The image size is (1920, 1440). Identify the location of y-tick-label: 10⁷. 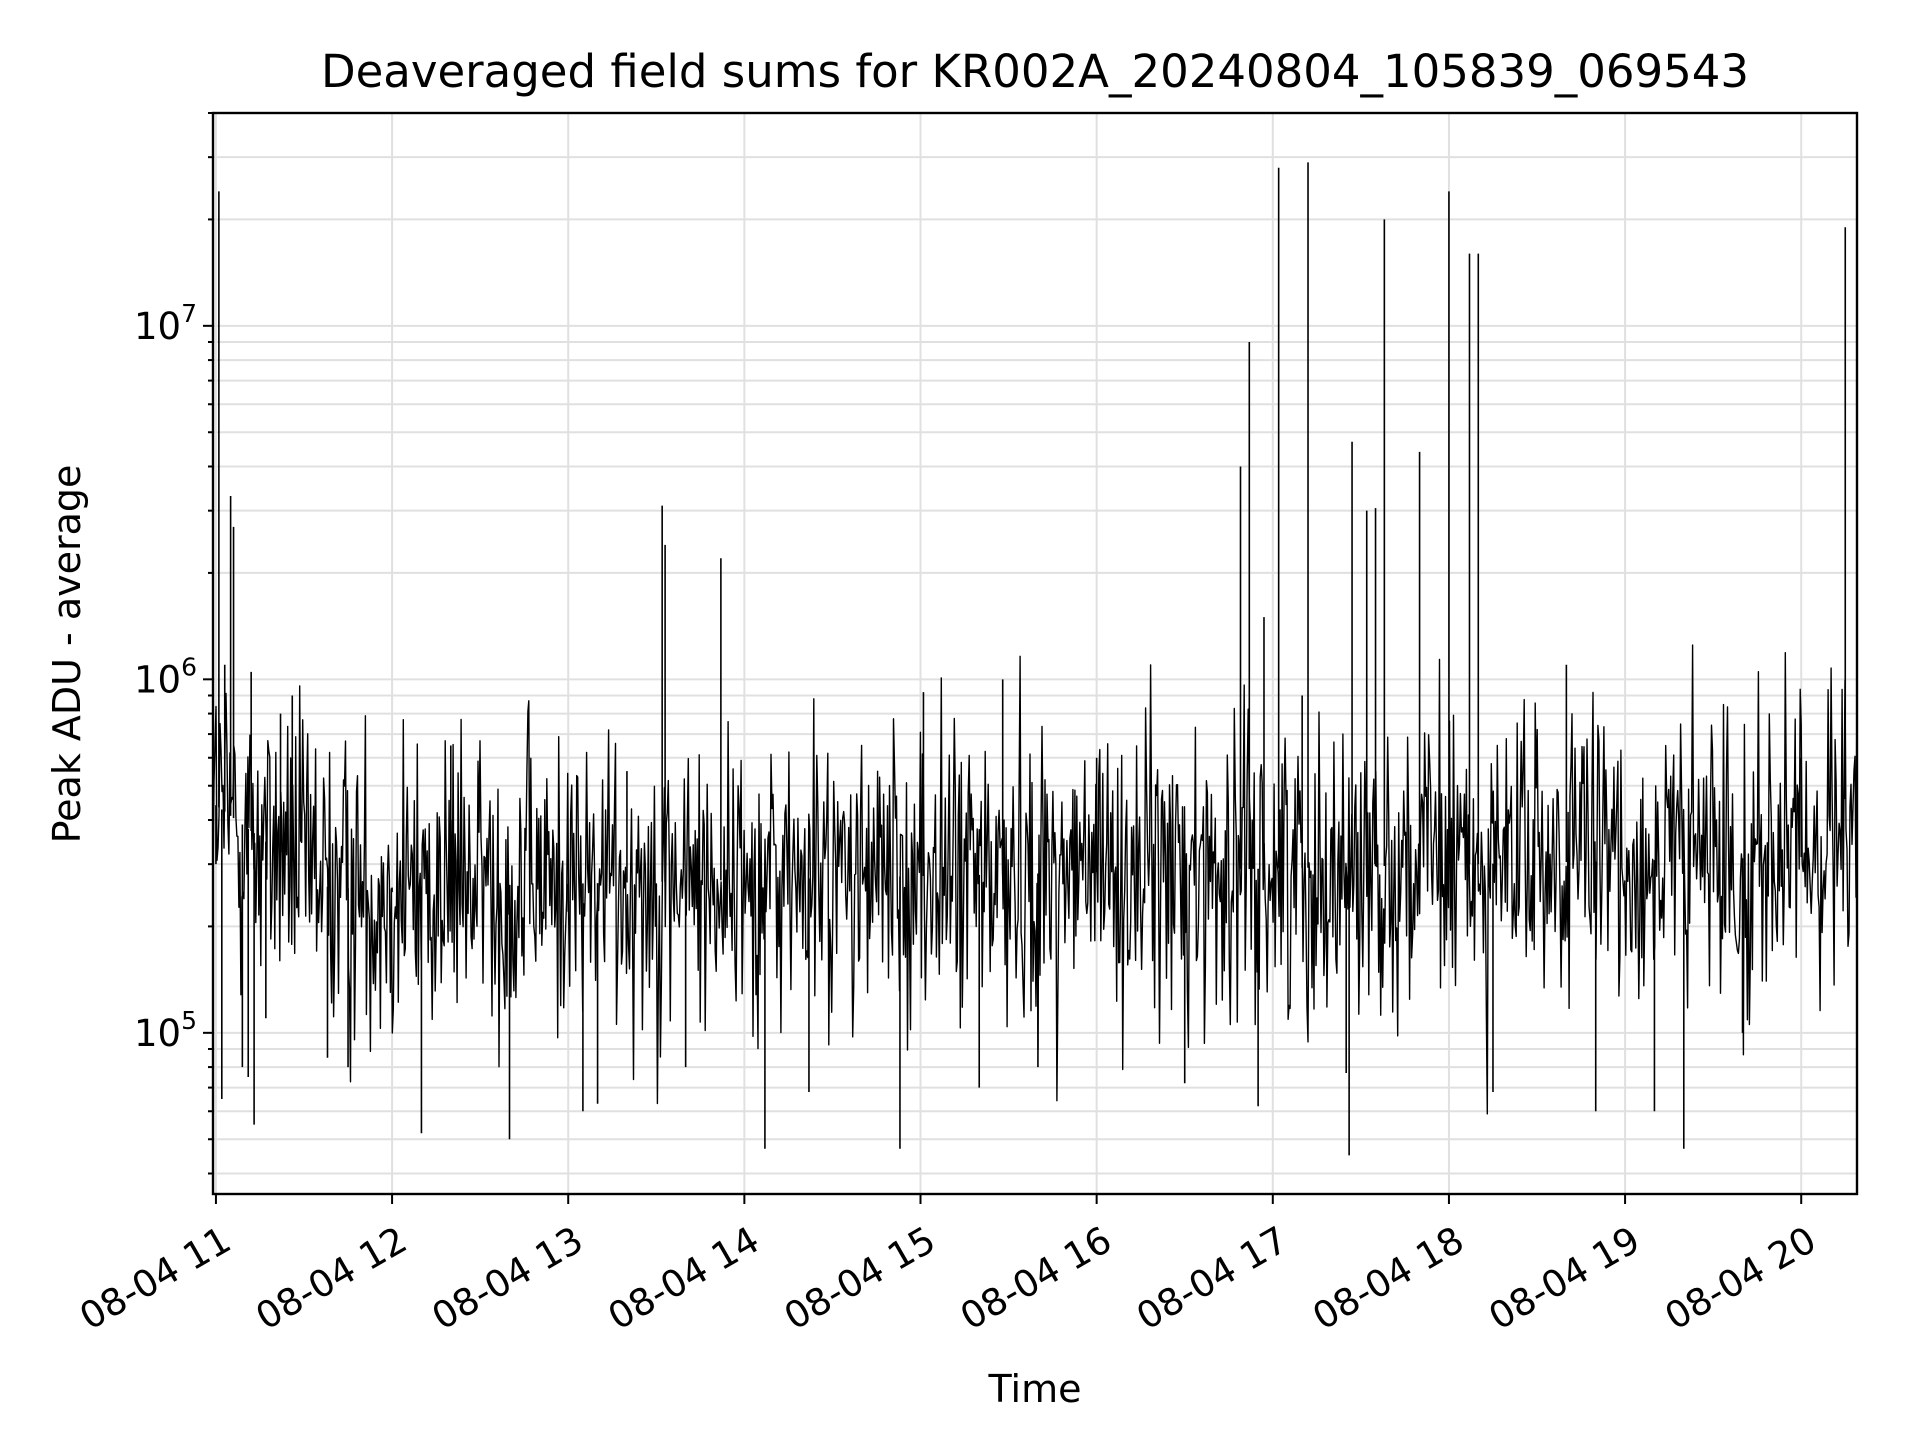
(165, 323).